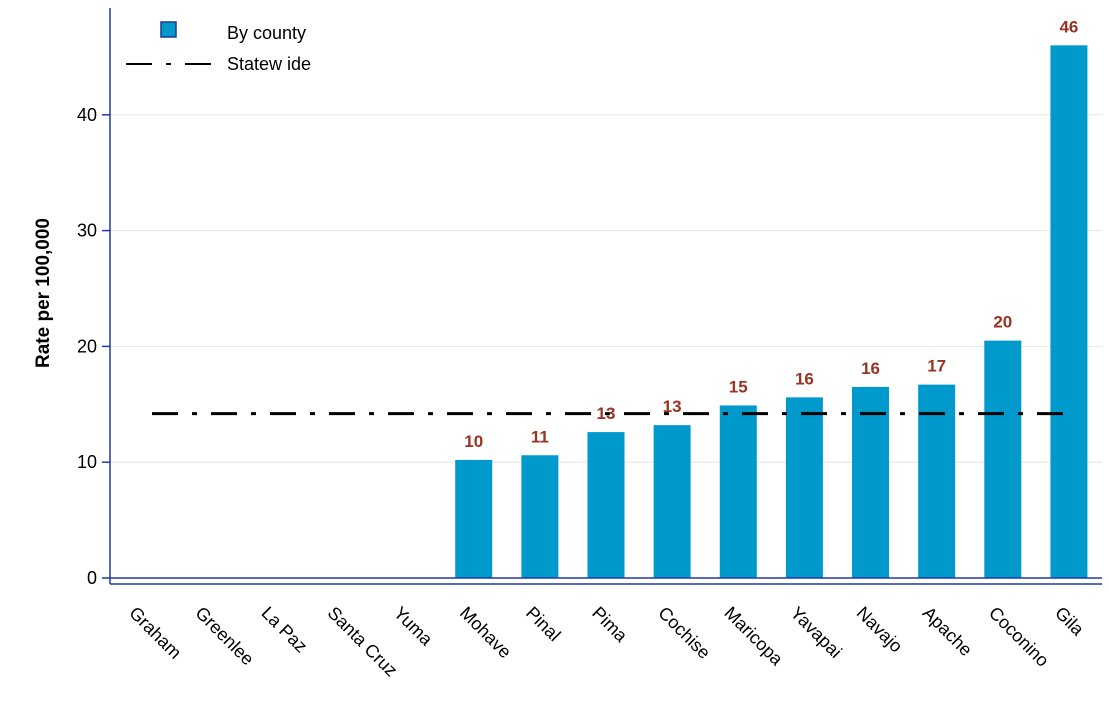 Image resolution: width=1109 pixels, height=706 pixels. What do you see at coordinates (266, 33) in the screenshot?
I see `legend-label-by-county: By county` at bounding box center [266, 33].